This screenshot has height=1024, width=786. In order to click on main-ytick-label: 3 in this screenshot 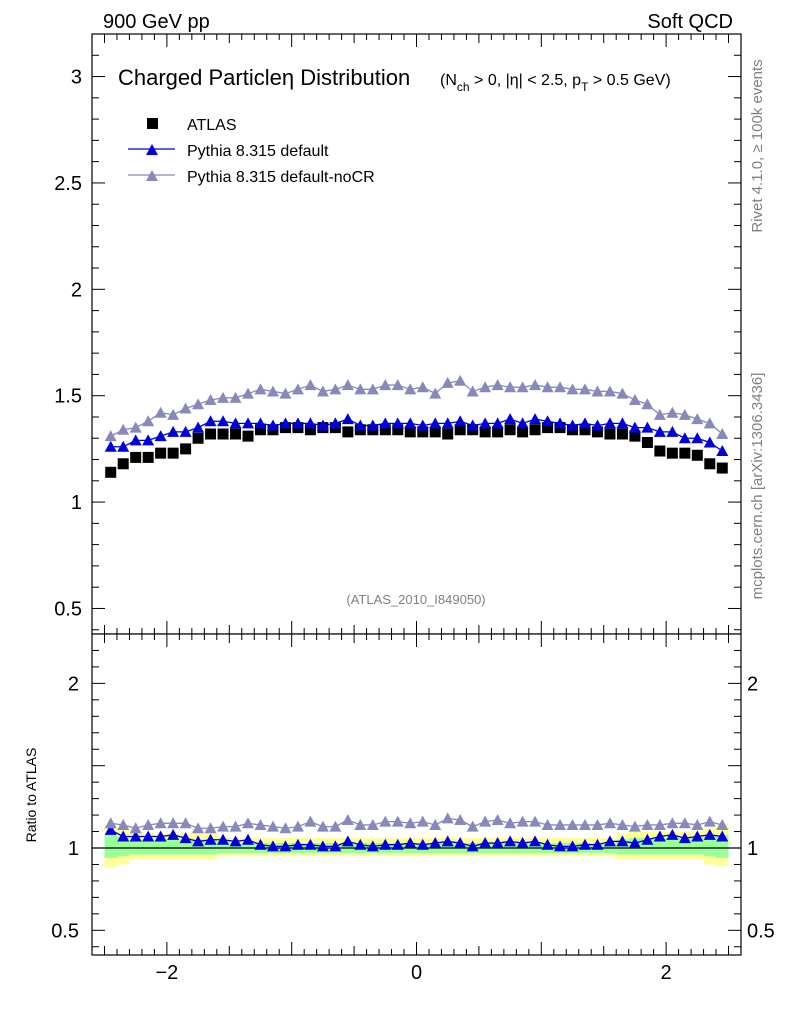, I will do `click(76, 78)`.